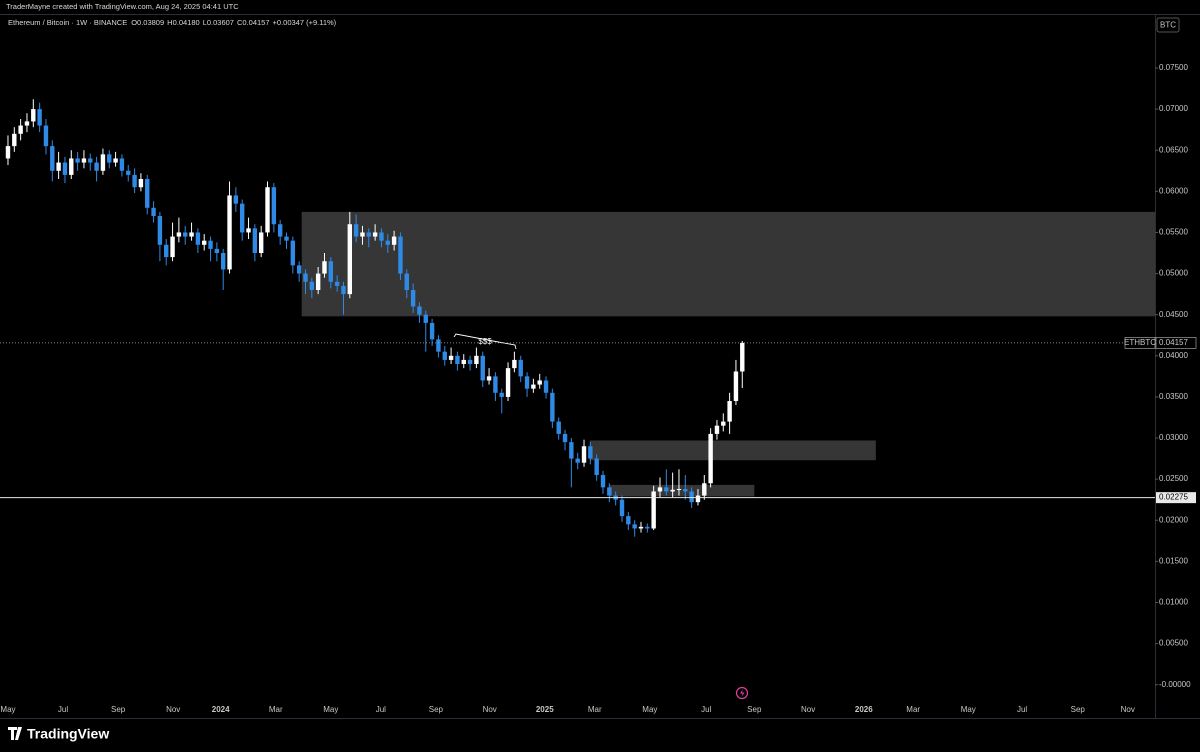 The width and height of the screenshot is (1200, 752). What do you see at coordinates (1173, 602) in the screenshot?
I see `y-tick-label: 0.01000` at bounding box center [1173, 602].